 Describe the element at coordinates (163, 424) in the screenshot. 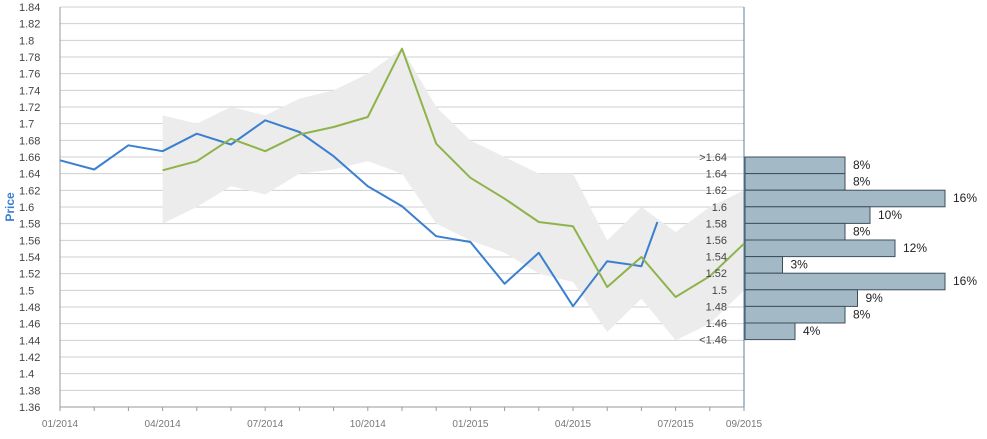

I see `x-tick-label: 04/2014` at that location.